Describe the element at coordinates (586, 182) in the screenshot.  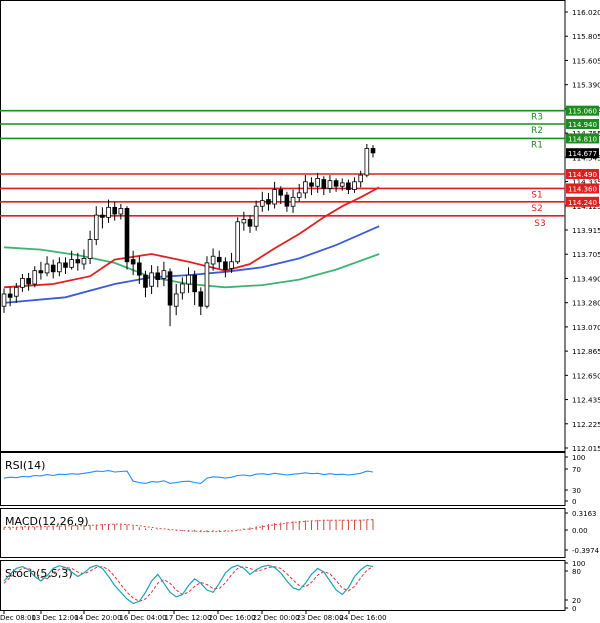
I see `price-axis-label: 114.335` at that location.